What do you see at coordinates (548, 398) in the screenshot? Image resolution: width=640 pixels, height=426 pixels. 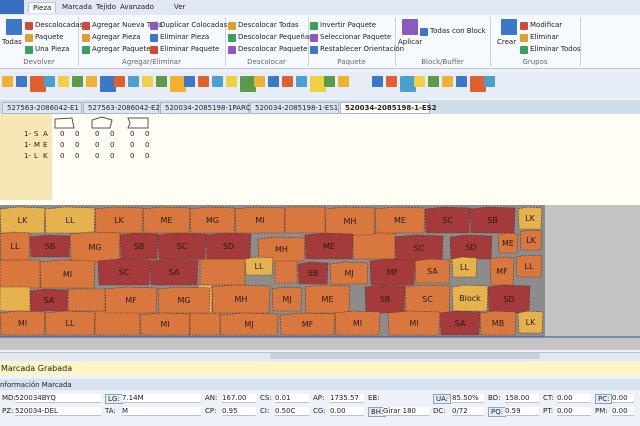 I see `field-label: CT:` at bounding box center [548, 398].